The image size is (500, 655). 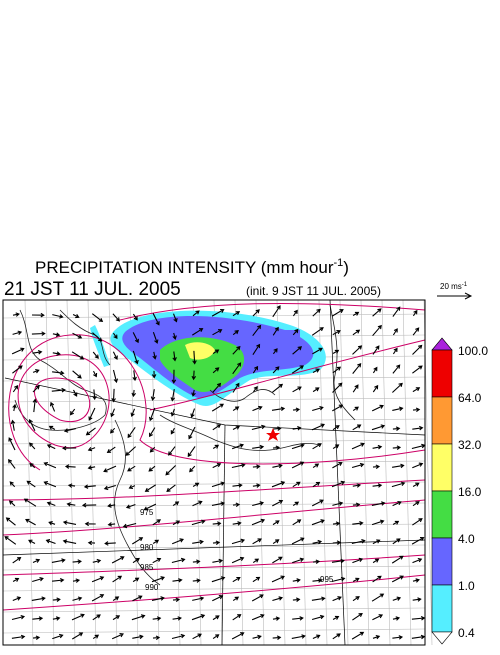 I want to click on vector-scale-head, so click(x=468, y=296).